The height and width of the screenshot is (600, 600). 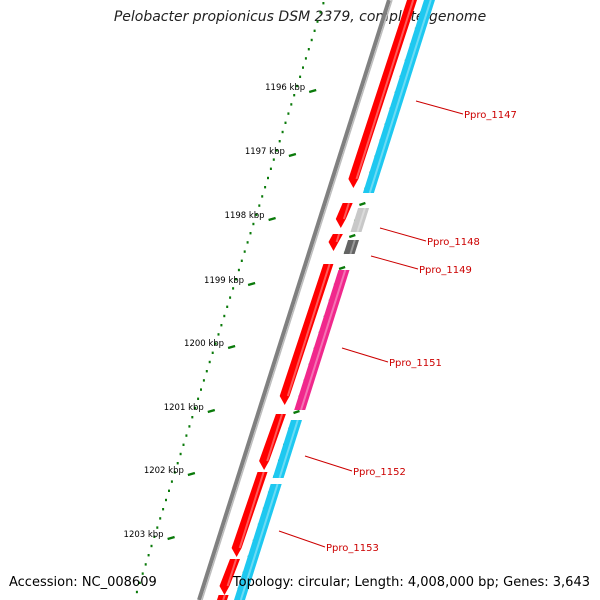 I want to click on gene-label: Ppro_1149, so click(x=445, y=270).